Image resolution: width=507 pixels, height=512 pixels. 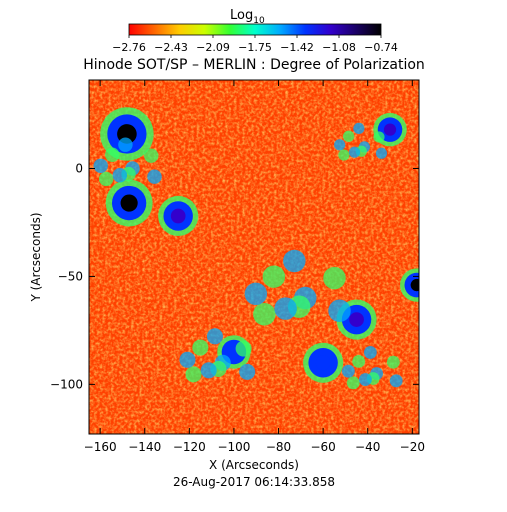 What do you see at coordinates (241, 15) in the screenshot?
I see `colorbar-title-base: Log` at bounding box center [241, 15].